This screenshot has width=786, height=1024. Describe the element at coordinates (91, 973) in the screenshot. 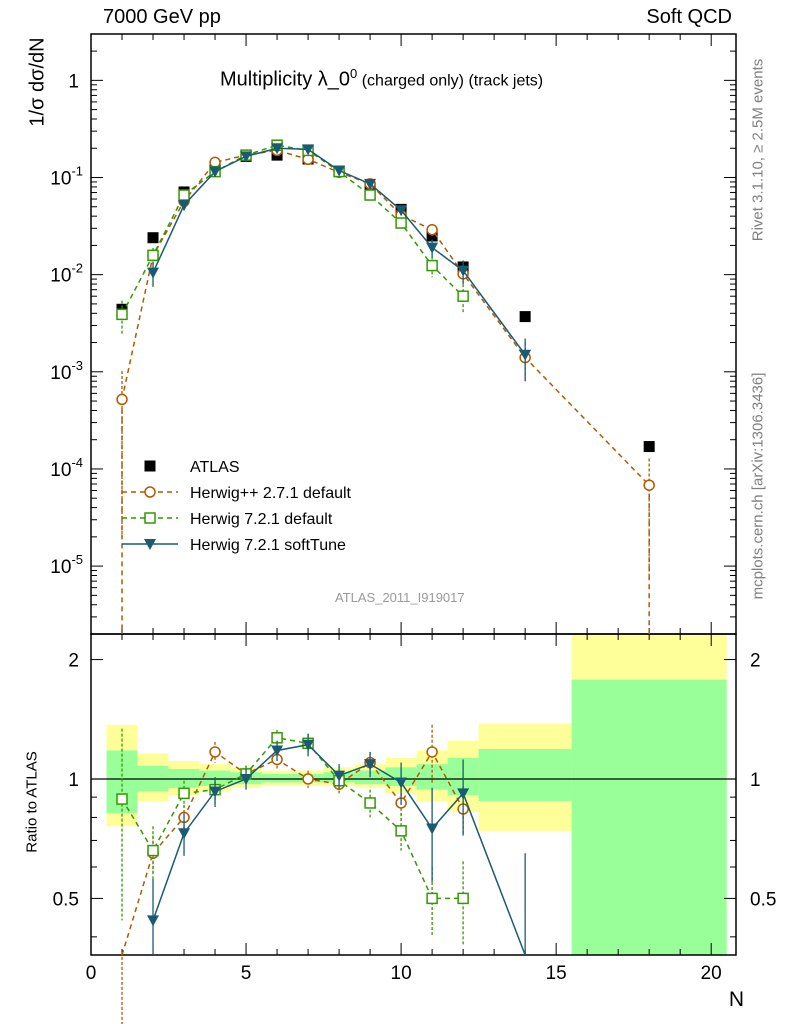

I see `x-tick-label: 0` at that location.